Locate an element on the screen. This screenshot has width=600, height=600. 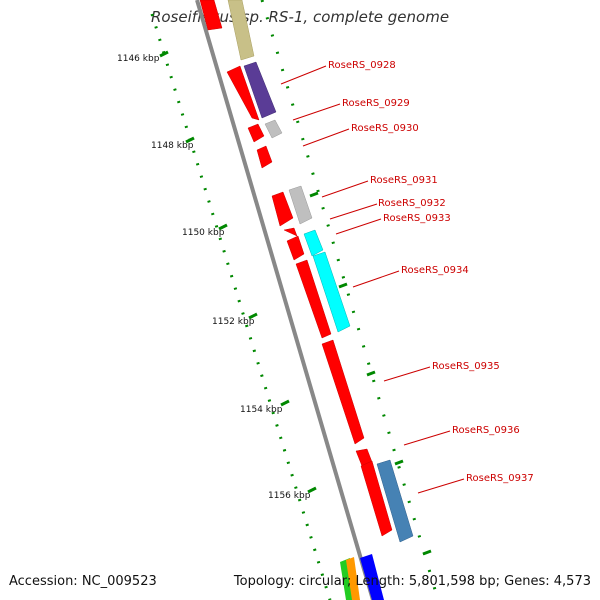
feature-khaki is located at coordinates (241, 30).